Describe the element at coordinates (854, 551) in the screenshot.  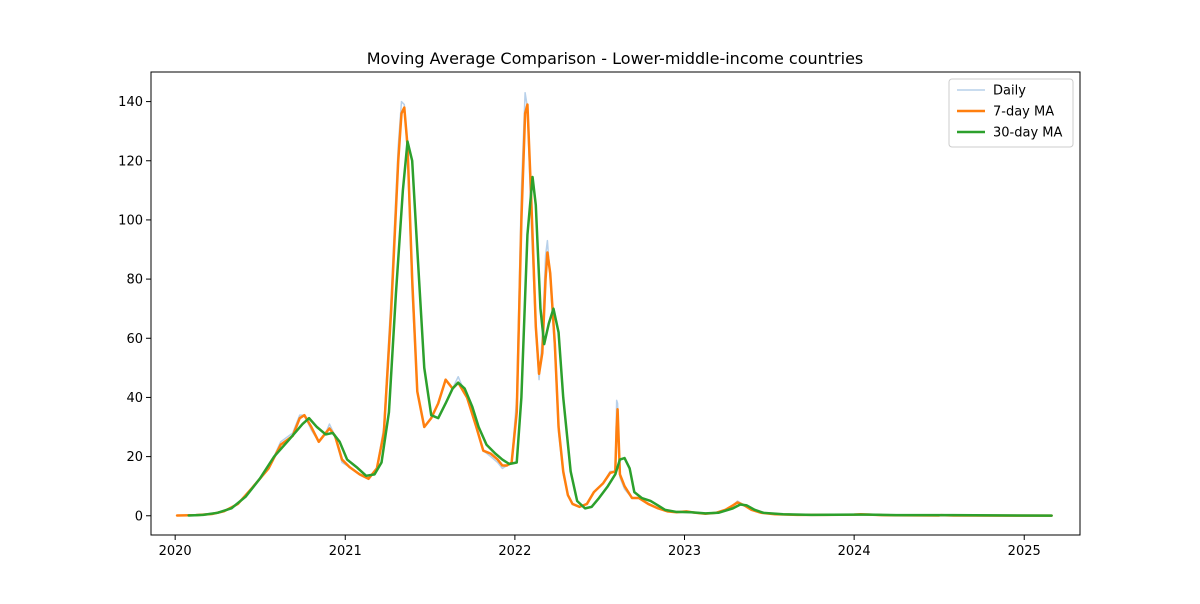
I see `x-tick-label: 2024` at that location.